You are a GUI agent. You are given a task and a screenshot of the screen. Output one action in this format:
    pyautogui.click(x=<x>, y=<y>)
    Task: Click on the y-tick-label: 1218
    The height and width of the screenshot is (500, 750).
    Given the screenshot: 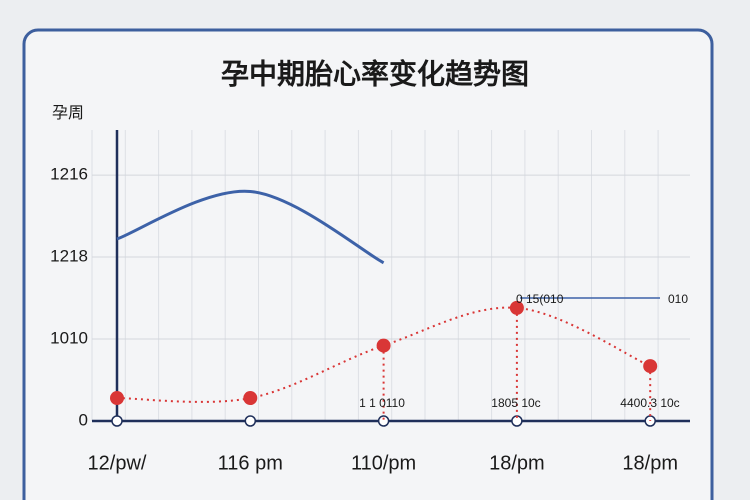 What is the action you would take?
    pyautogui.click(x=69, y=256)
    